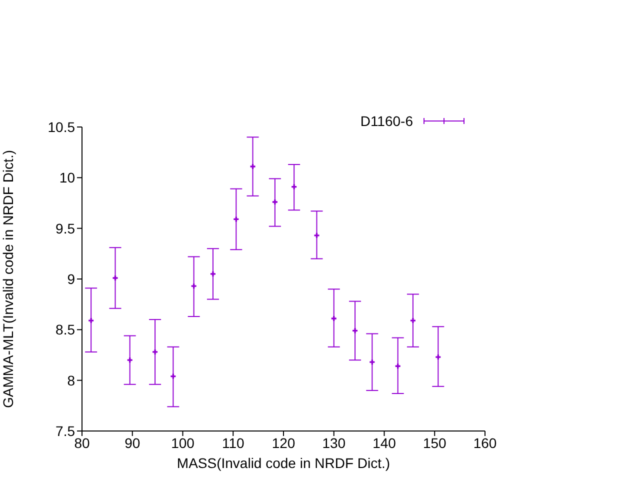 The image size is (640, 480). I want to click on y-tick-label: 9, so click(71, 278).